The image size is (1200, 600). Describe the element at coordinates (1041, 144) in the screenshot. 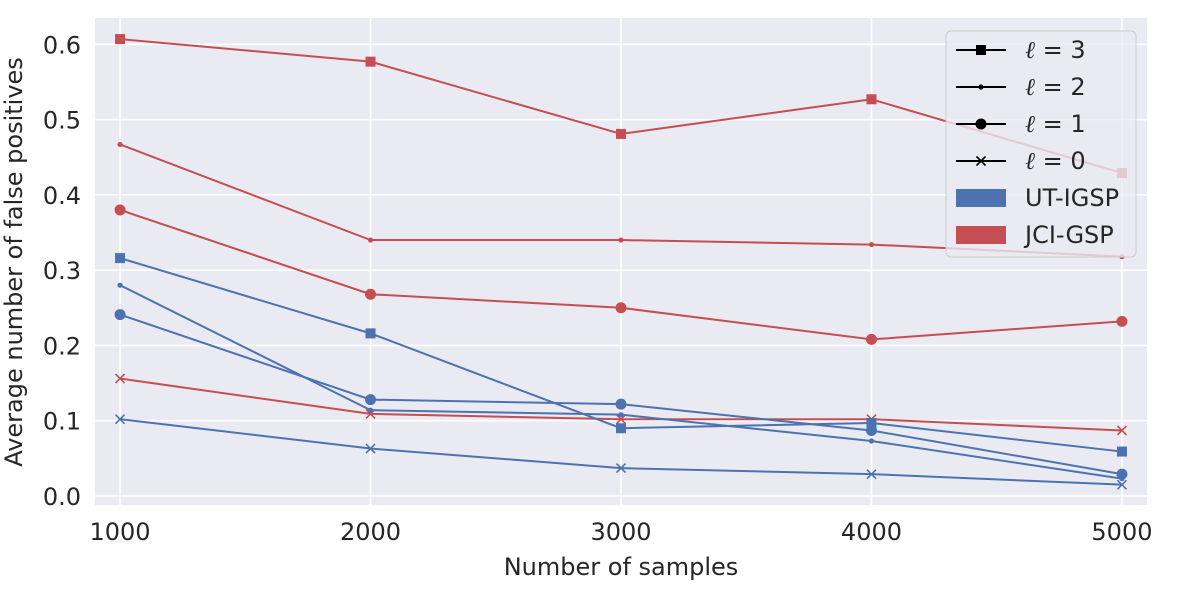

I see `legend: ℓ = 3 ℓ = 2 ℓ = 1 ℓ = 0 UT-IGSP JCI-GSP` at that location.